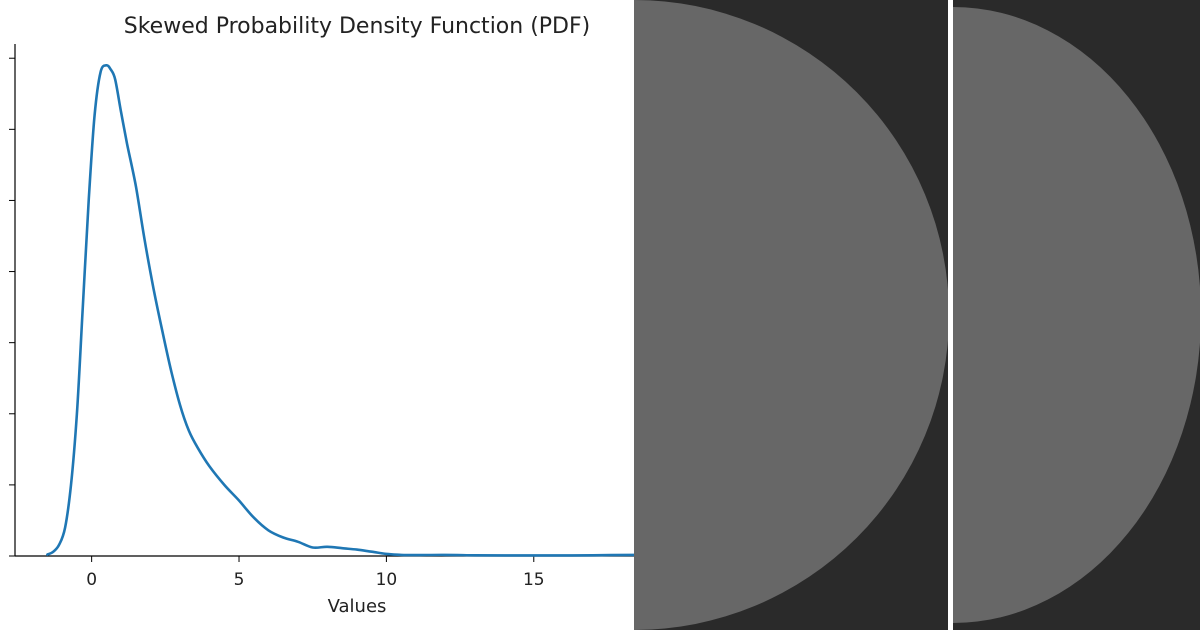 The image size is (1200, 630). Describe the element at coordinates (239, 580) in the screenshot. I see `x-tick-label: 5` at that location.